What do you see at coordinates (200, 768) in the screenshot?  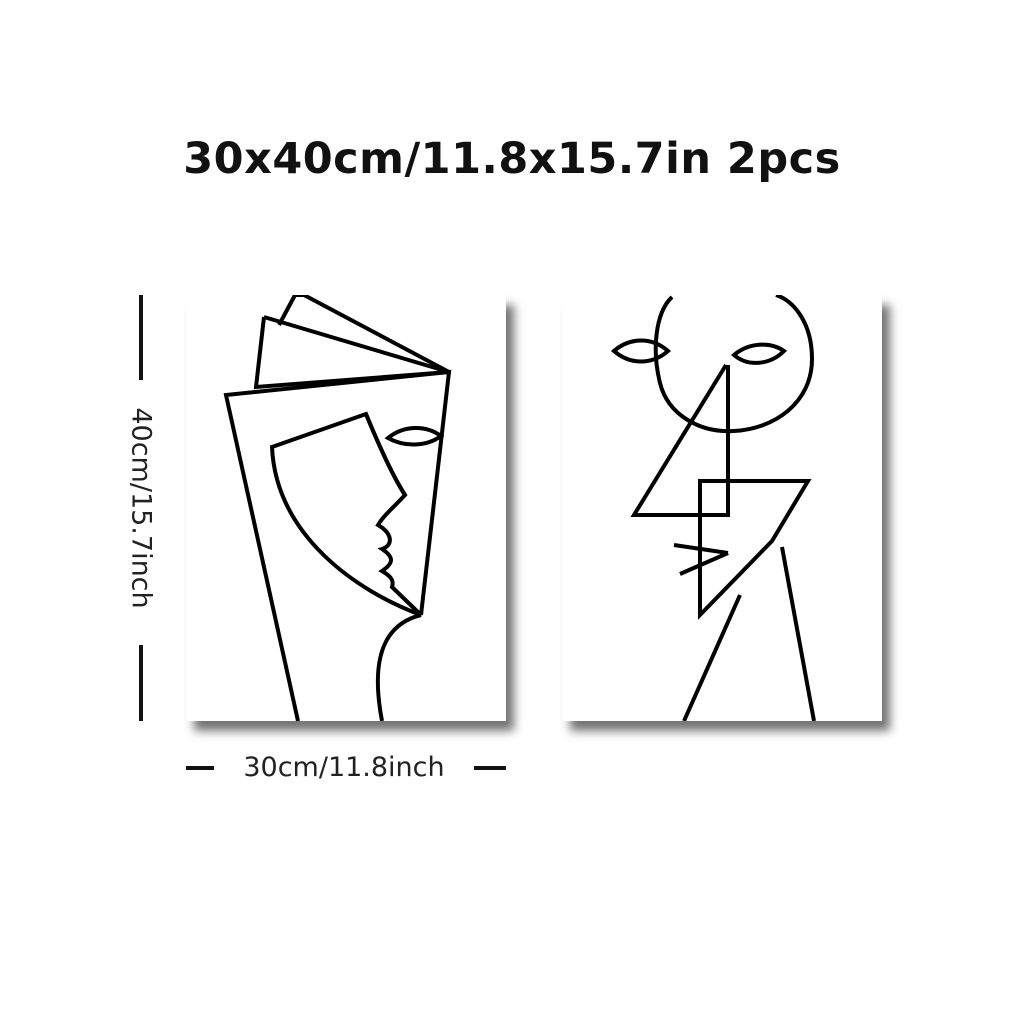 I see `width-dimension-left-bar` at bounding box center [200, 768].